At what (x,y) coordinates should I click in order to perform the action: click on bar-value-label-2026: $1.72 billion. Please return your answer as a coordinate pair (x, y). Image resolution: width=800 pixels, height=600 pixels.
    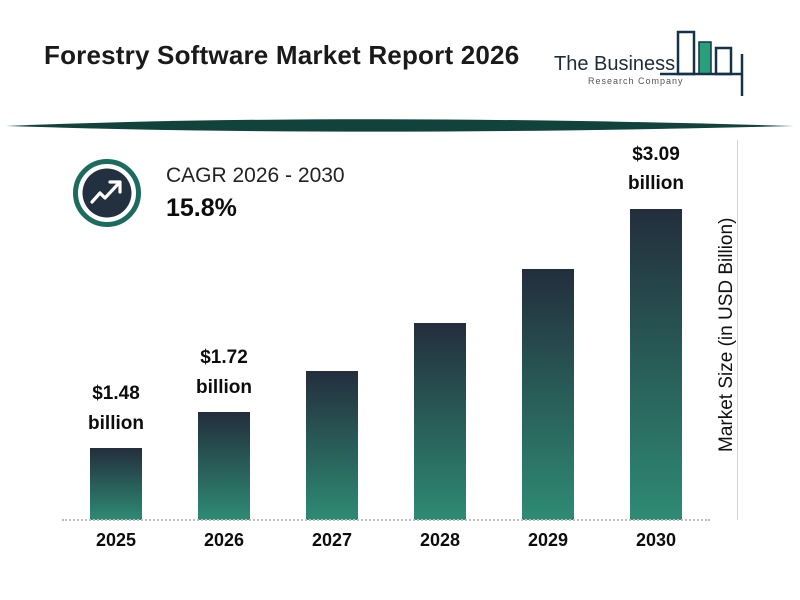
    Looking at the image, I should click on (224, 372).